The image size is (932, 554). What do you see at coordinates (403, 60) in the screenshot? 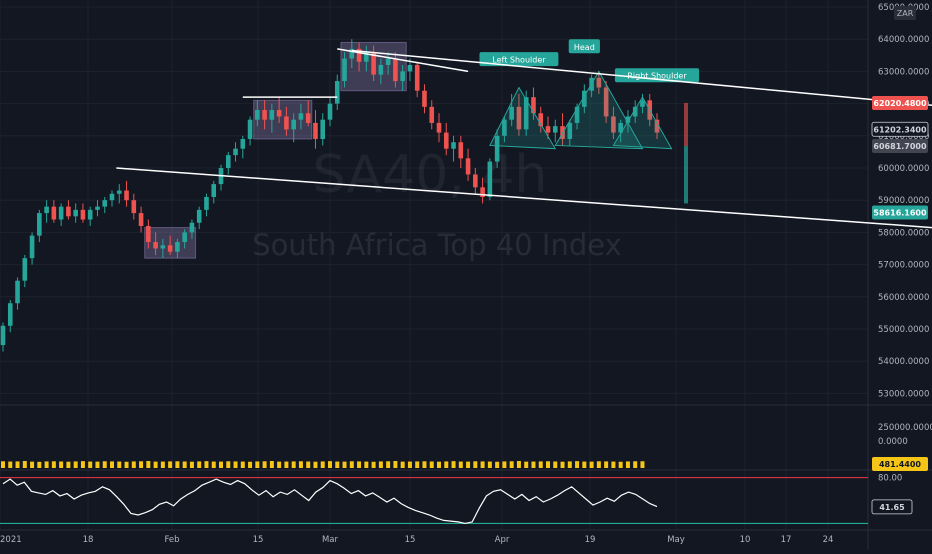
I see `resistance-line` at bounding box center [403, 60].